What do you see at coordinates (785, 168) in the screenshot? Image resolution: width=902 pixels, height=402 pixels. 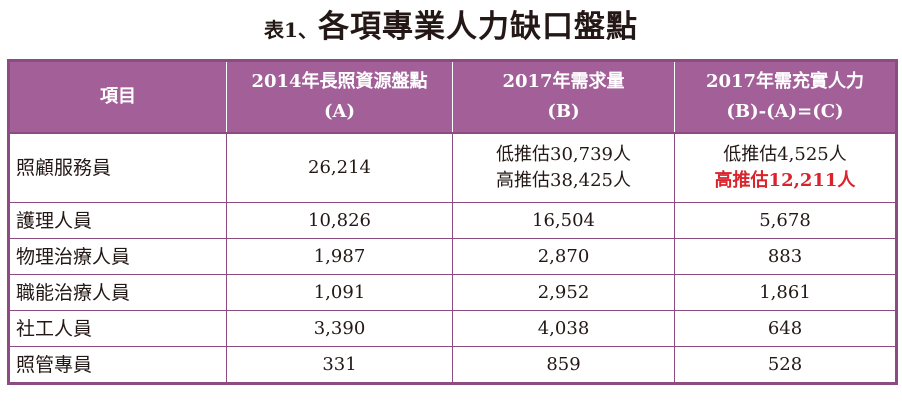 I see `row-value-c: 低推估4,525人 高推估12,211人` at bounding box center [785, 168].